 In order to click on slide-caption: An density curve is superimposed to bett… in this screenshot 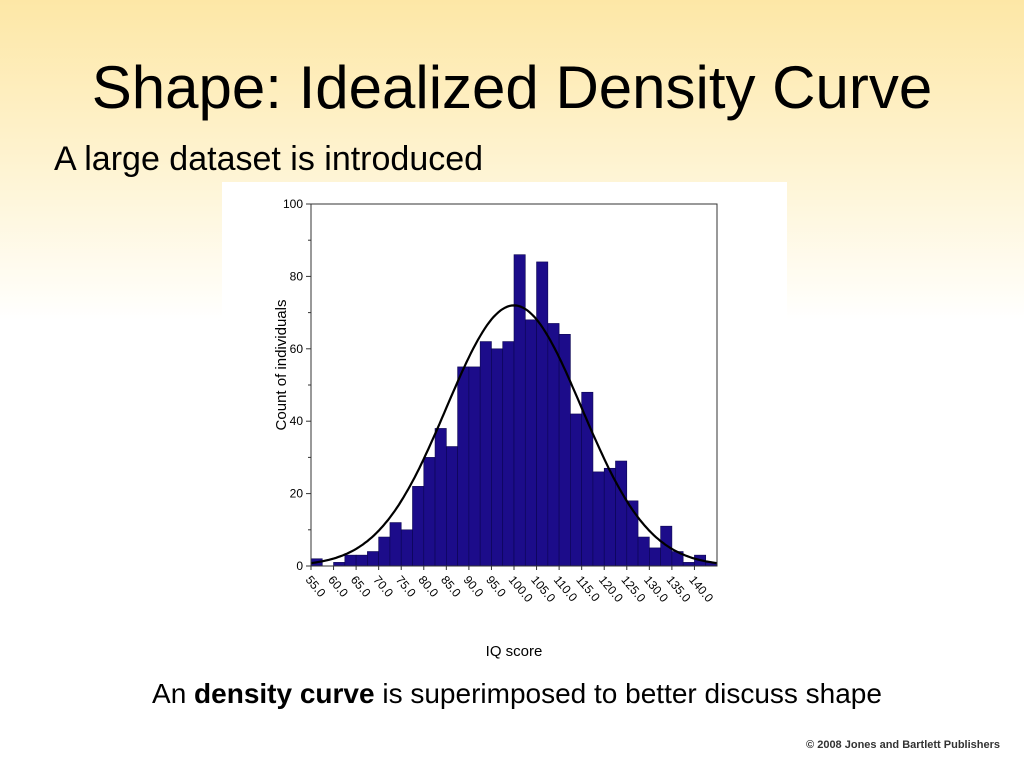, I will do `click(512, 694)`.